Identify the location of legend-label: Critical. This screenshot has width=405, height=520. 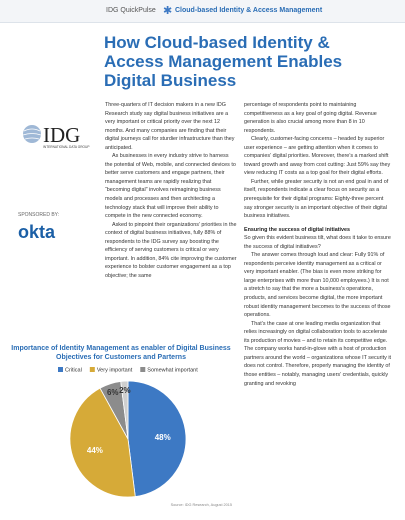
(73, 371).